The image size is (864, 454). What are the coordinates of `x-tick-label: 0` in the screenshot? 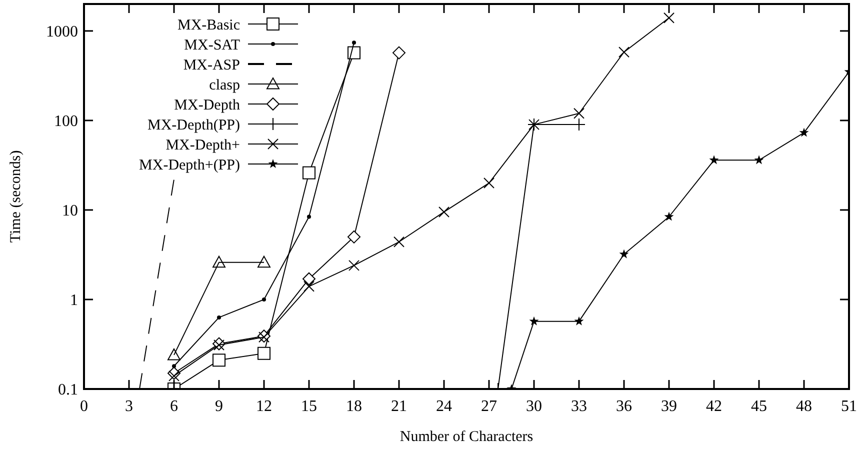 It's located at (84, 406).